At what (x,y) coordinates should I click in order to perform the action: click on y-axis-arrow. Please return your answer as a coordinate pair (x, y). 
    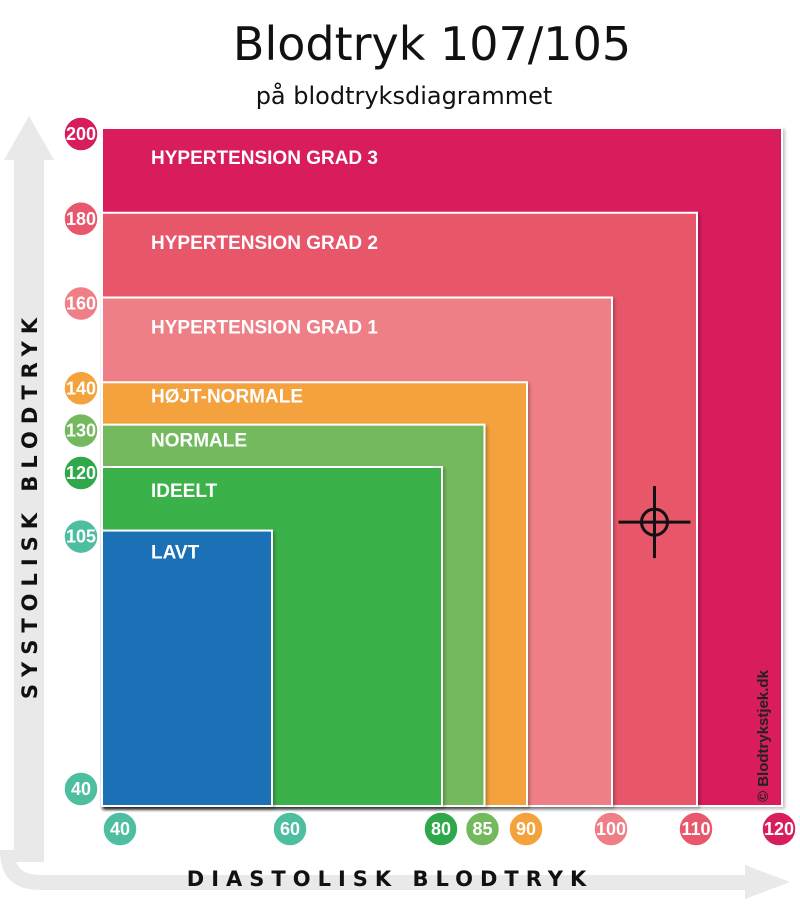
    Looking at the image, I should click on (29, 489).